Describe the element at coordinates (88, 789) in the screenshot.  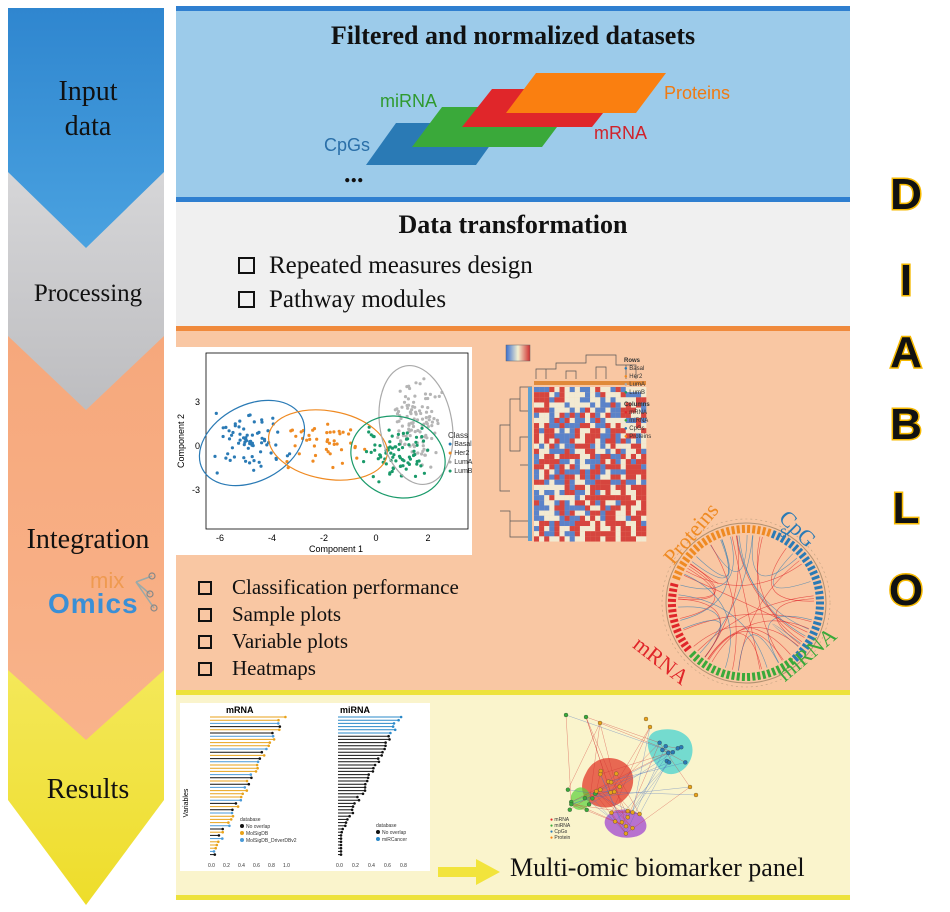
I see `step-results-label: Results` at that location.